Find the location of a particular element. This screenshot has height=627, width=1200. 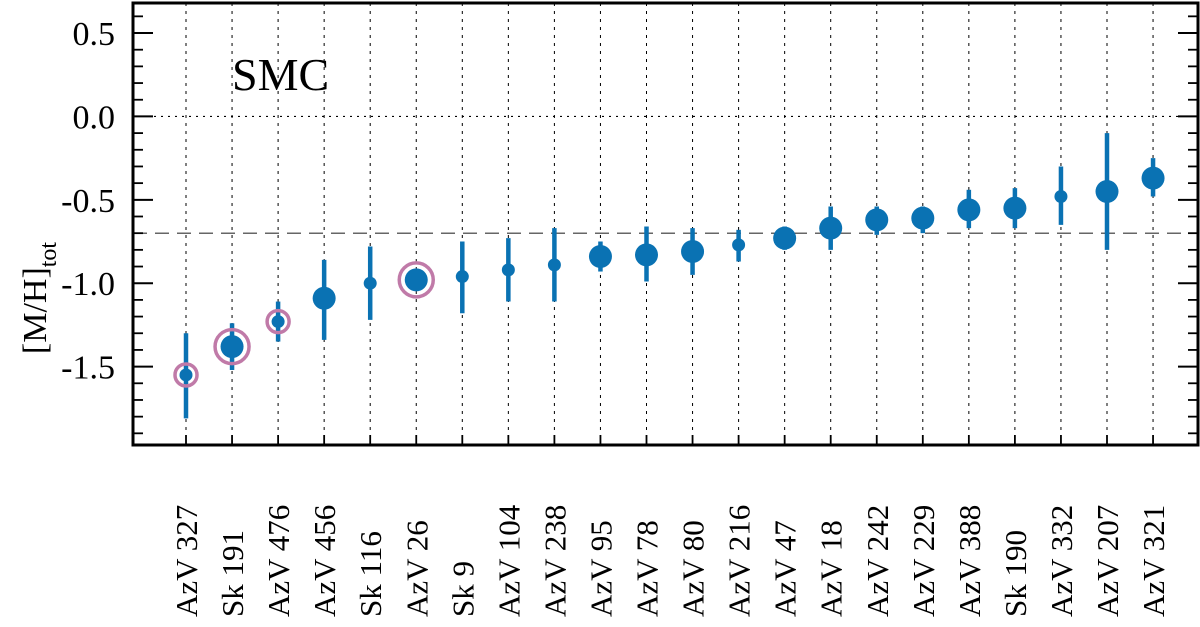

y-axis-label-sub: tot is located at coordinates (49, 255).